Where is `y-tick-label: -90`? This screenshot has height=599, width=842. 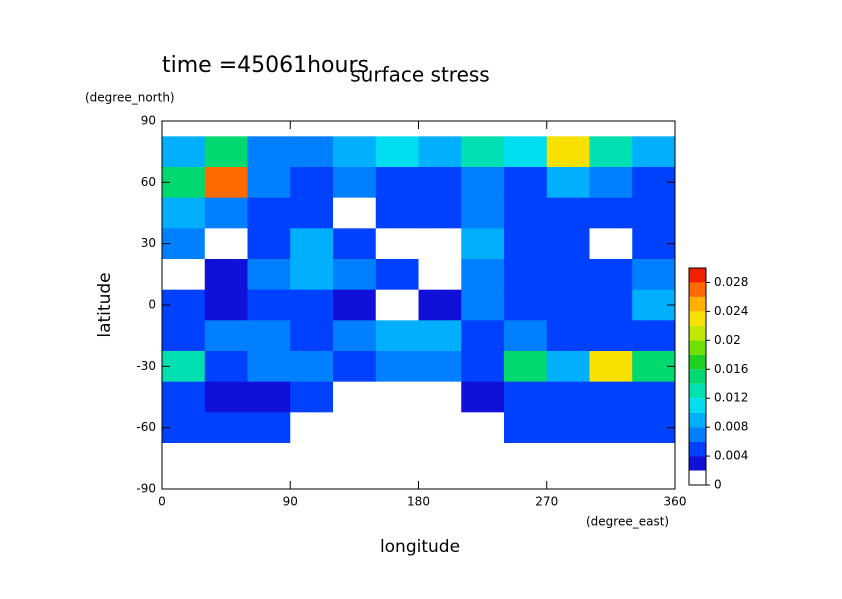
y-tick-label: -90 is located at coordinates (146, 489).